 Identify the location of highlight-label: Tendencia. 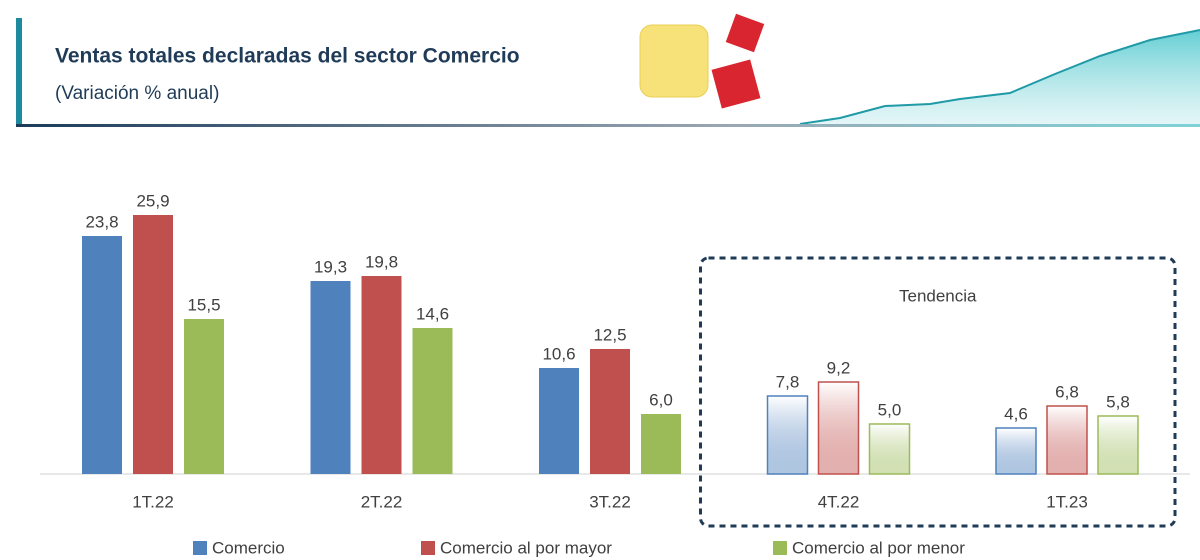
(938, 295).